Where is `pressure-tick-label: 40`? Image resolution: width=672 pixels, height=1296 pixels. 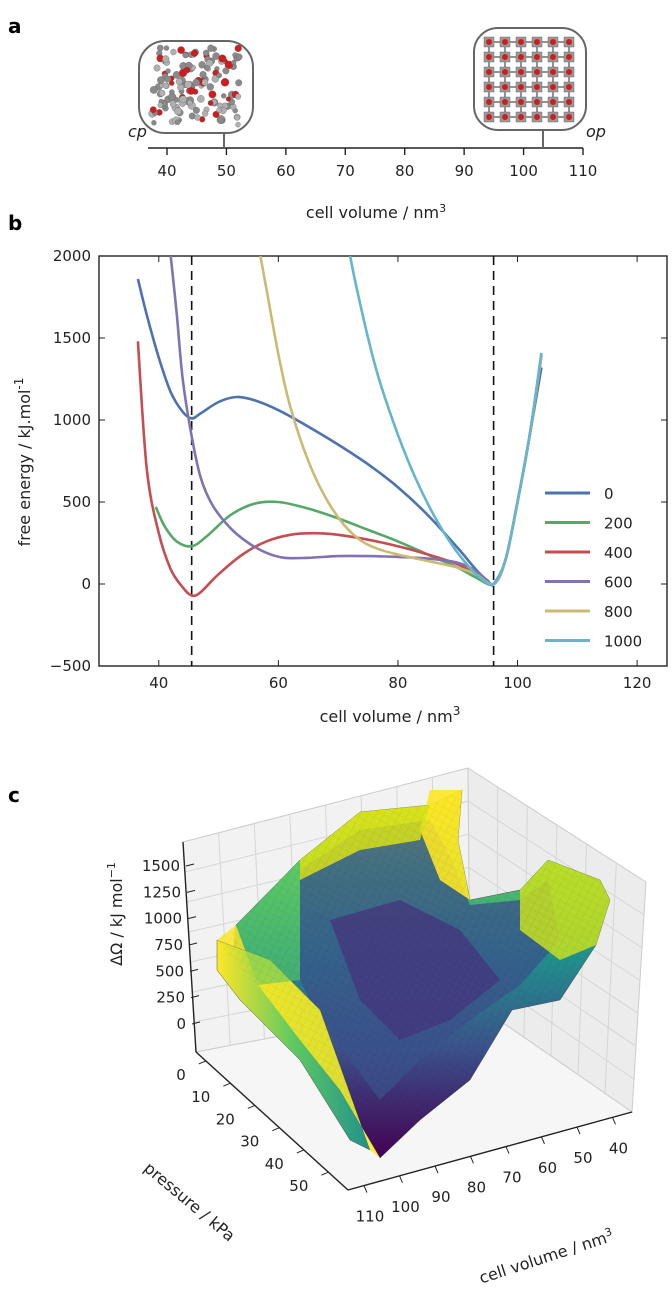
pressure-tick-label: 40 is located at coordinates (274, 1164).